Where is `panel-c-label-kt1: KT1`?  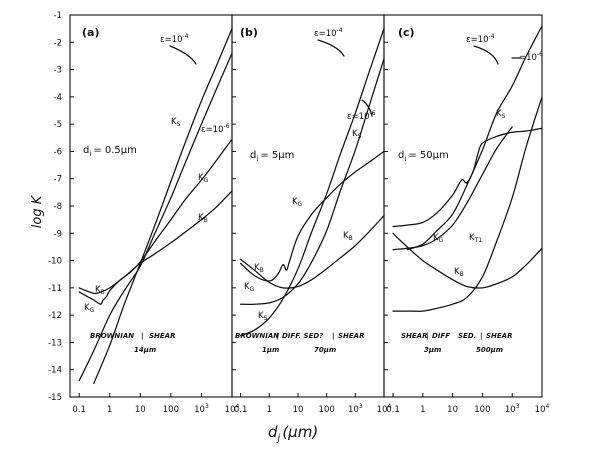 panel-c-label-kt1: KT1 is located at coordinates (475, 238).